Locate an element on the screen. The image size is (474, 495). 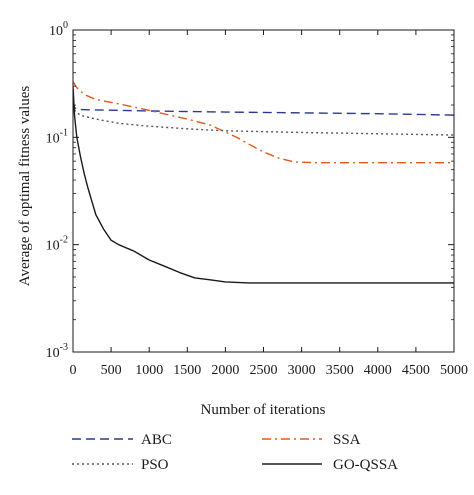
series-line-pso is located at coordinates (263, 120).